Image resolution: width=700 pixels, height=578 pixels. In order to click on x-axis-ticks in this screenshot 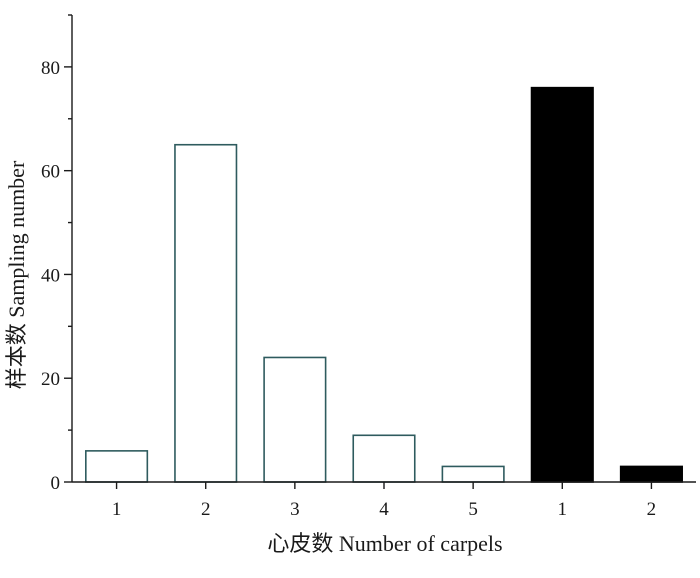, I will do `click(384, 485)`.